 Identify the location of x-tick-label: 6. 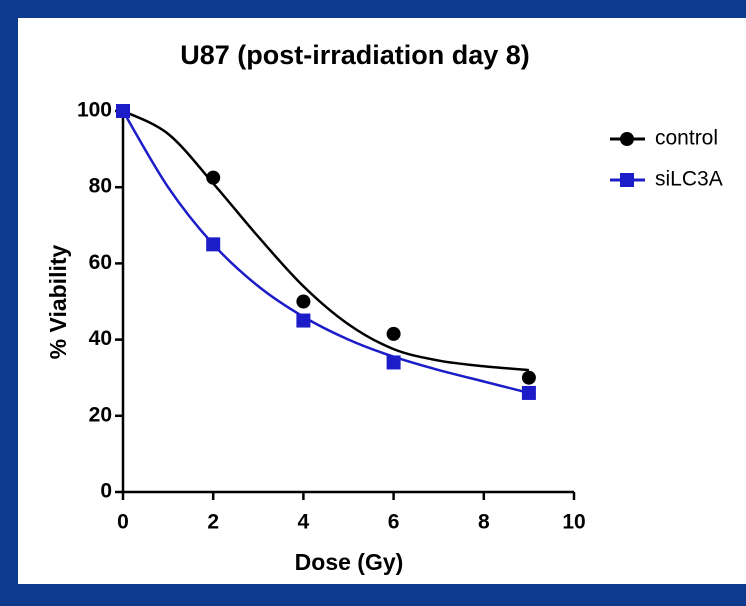
(394, 522).